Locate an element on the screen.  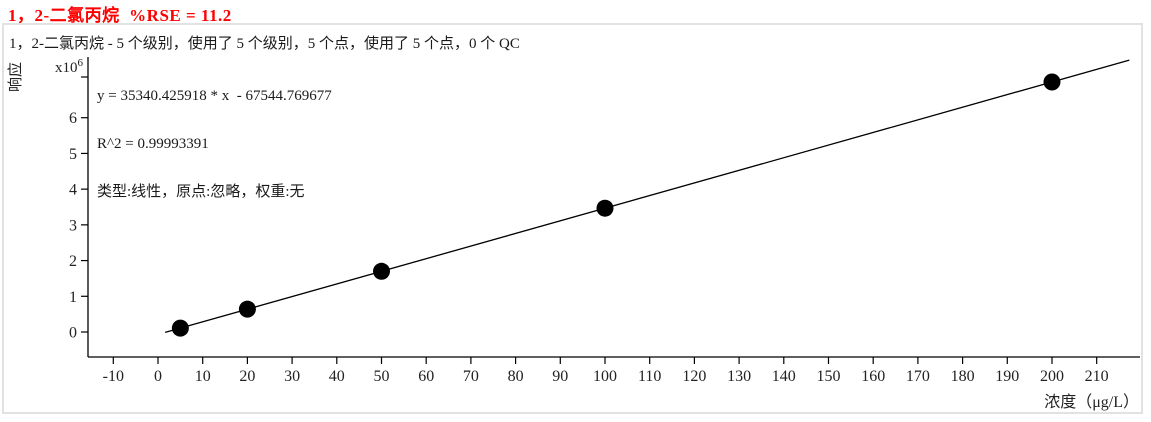
x-tick-label: 200 is located at coordinates (1052, 376).